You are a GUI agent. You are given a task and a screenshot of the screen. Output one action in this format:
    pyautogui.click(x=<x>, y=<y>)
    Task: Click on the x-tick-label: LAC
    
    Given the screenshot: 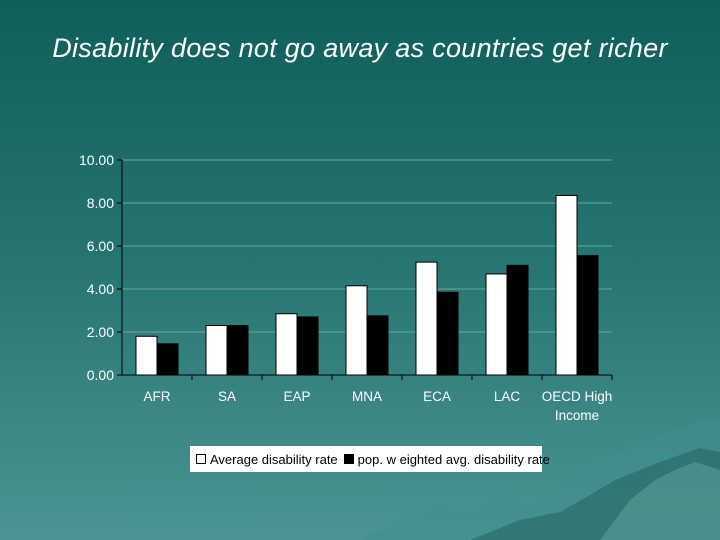 What is the action you would take?
    pyautogui.click(x=507, y=396)
    